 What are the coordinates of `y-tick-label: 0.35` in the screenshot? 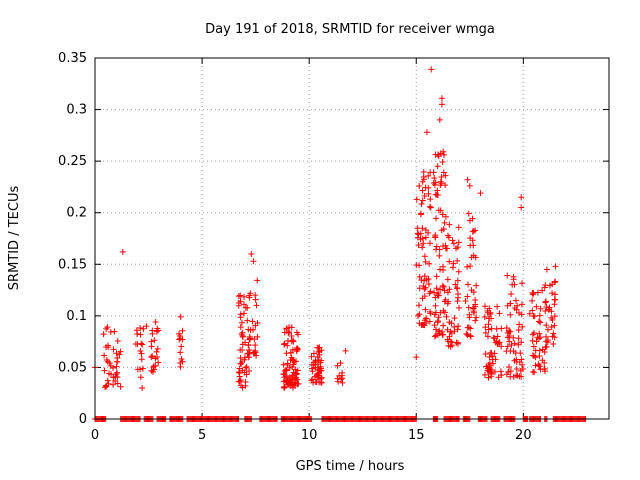 It's located at (72, 58).